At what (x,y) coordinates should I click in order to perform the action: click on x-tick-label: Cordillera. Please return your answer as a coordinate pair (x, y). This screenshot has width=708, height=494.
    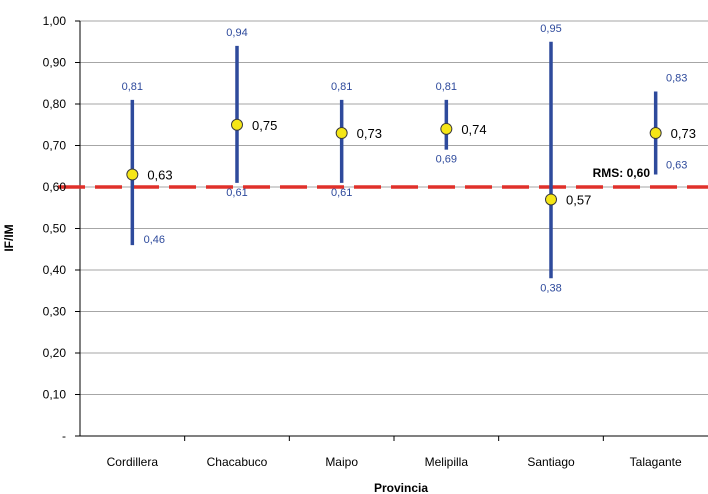
    Looking at the image, I should click on (133, 462).